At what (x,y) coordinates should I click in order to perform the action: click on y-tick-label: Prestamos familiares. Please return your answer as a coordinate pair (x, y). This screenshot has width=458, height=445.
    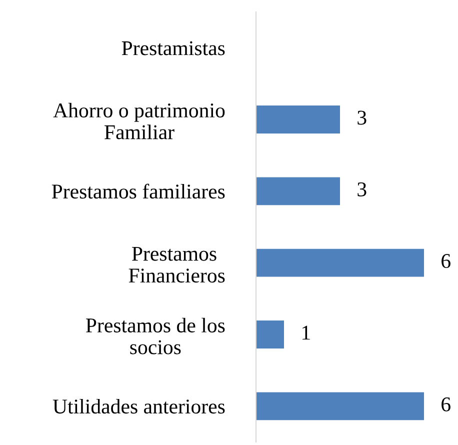
    Looking at the image, I should click on (138, 191).